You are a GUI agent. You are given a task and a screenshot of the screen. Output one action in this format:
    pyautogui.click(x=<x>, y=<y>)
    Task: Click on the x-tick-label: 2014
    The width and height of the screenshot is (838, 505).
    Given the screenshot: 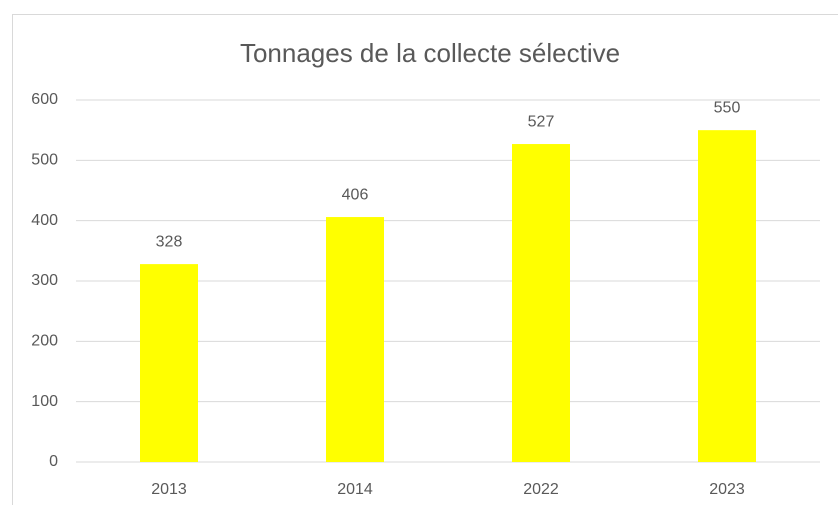 What is the action you would take?
    pyautogui.click(x=355, y=489)
    